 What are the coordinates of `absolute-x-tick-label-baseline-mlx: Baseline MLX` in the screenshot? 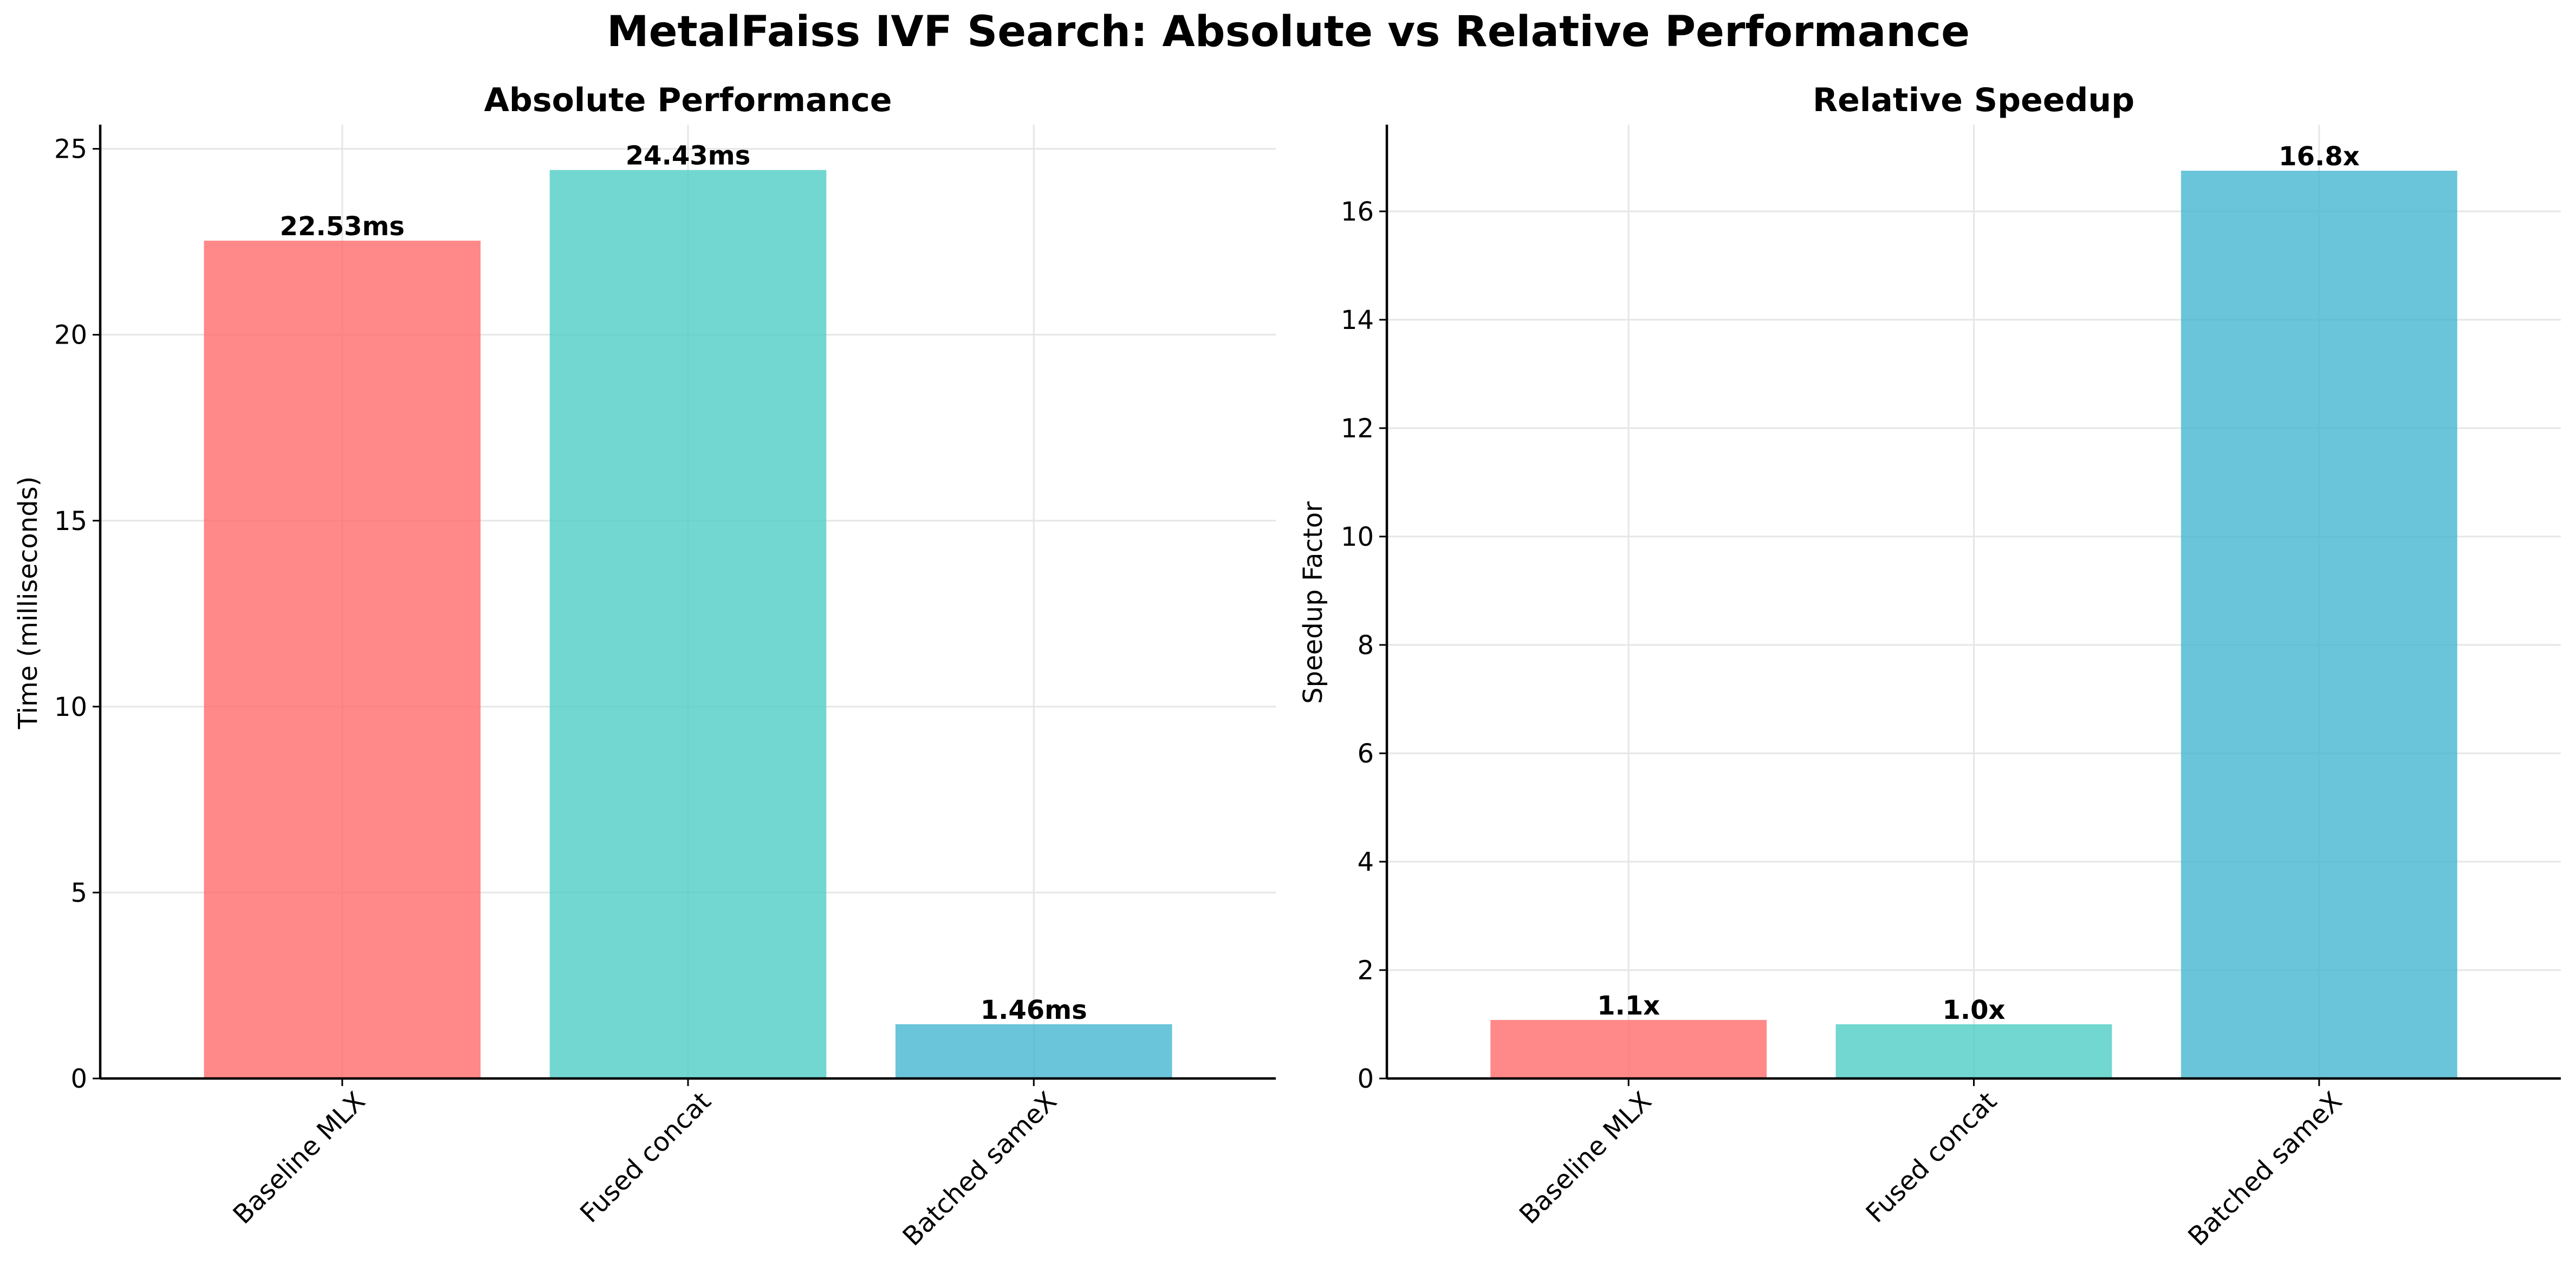 It's located at (300, 1158).